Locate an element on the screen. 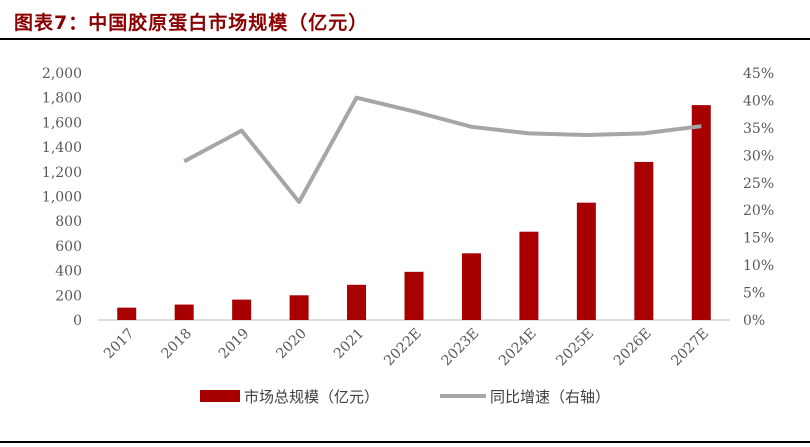  right-tick-label: 35% is located at coordinates (758, 129).